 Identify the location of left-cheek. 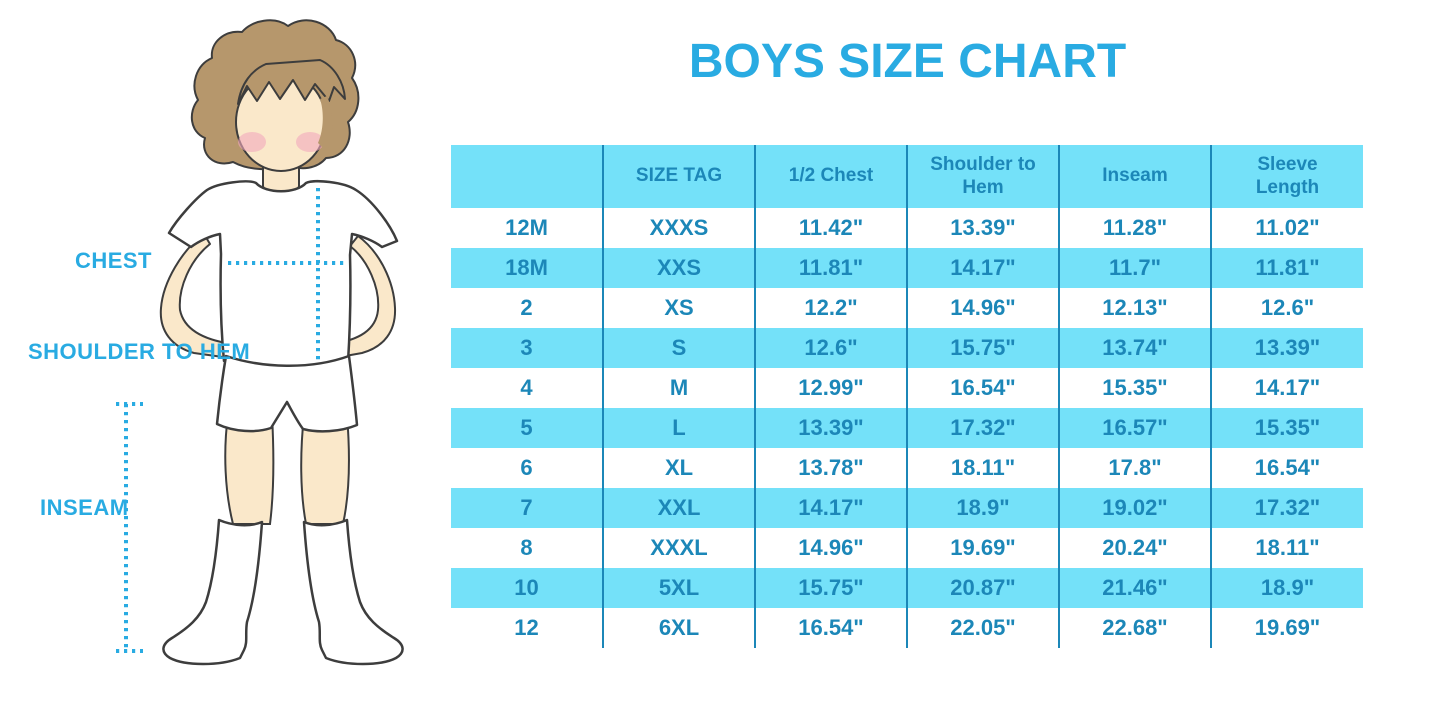
(252, 142).